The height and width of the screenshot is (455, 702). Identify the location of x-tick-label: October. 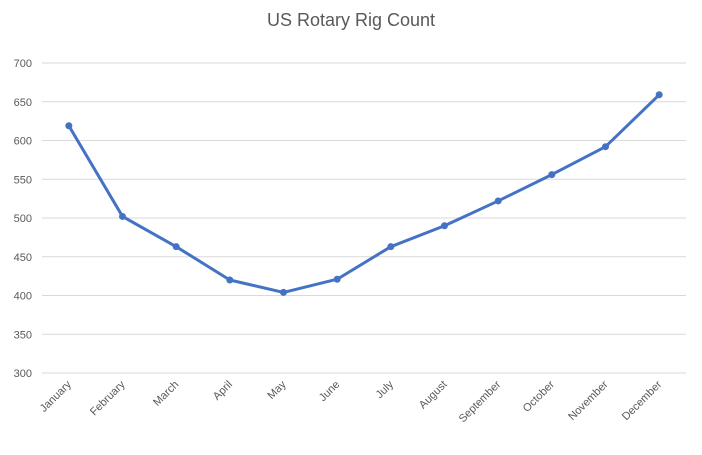
(539, 396).